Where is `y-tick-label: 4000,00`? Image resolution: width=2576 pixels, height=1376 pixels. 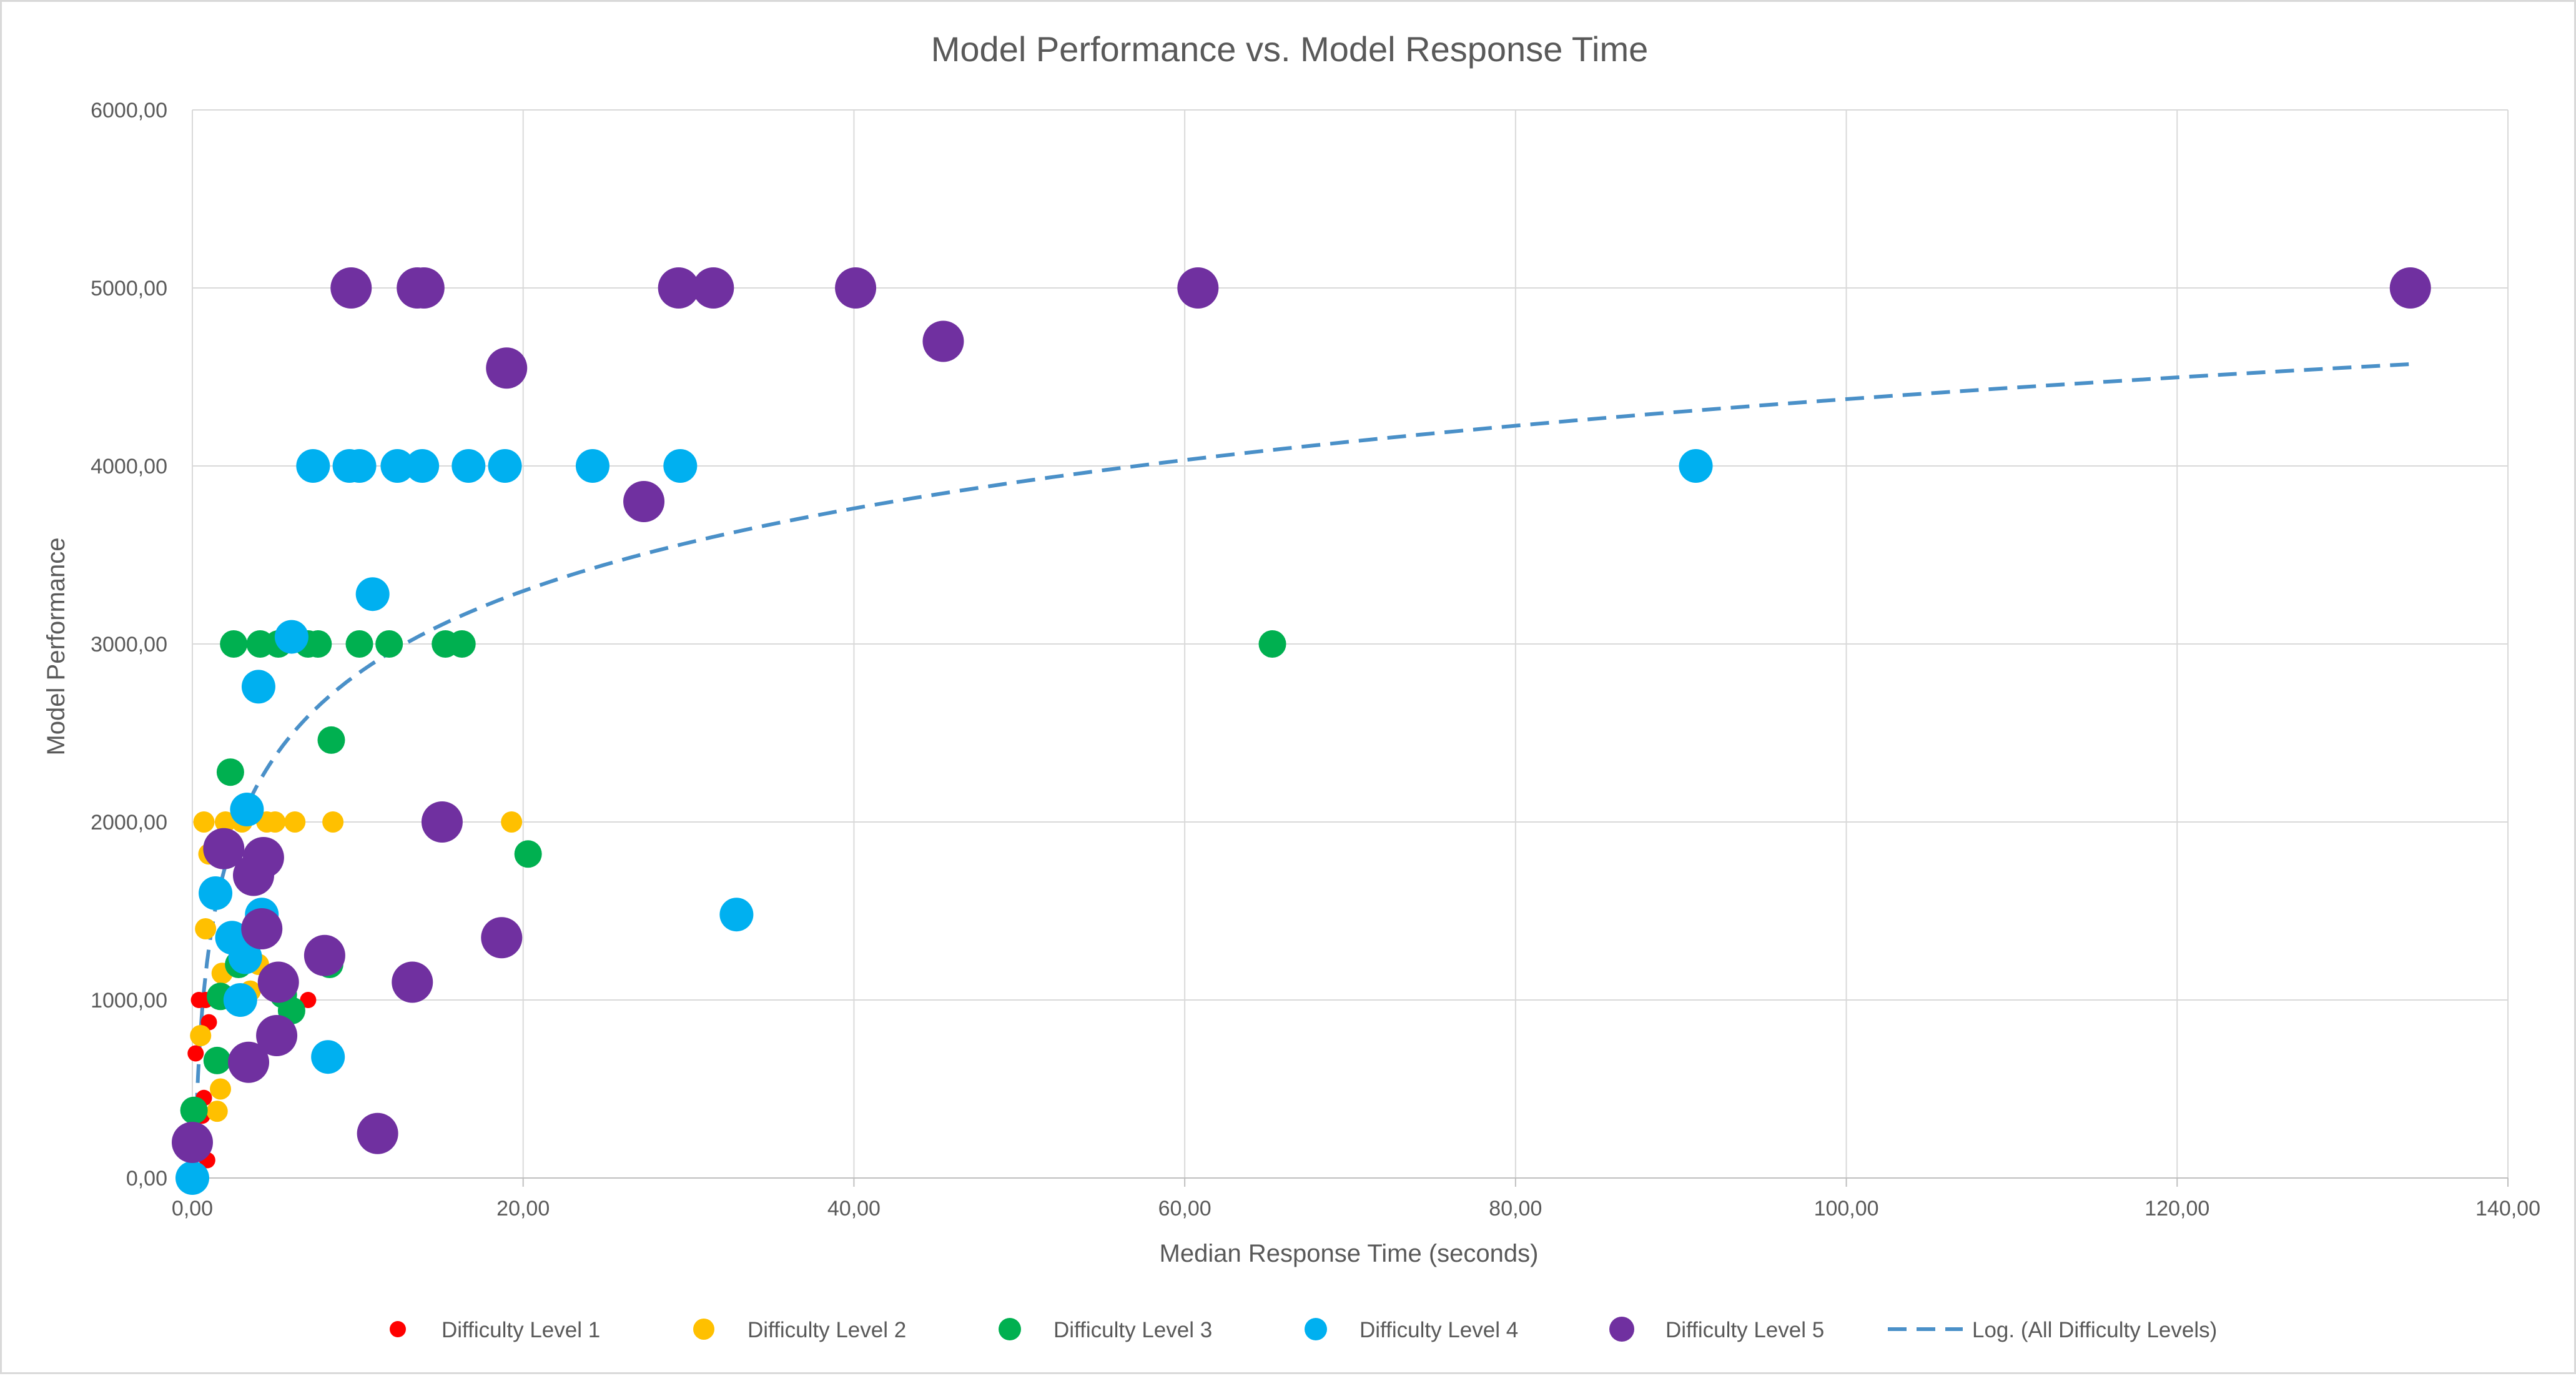
y-tick-label: 4000,00 is located at coordinates (129, 466).